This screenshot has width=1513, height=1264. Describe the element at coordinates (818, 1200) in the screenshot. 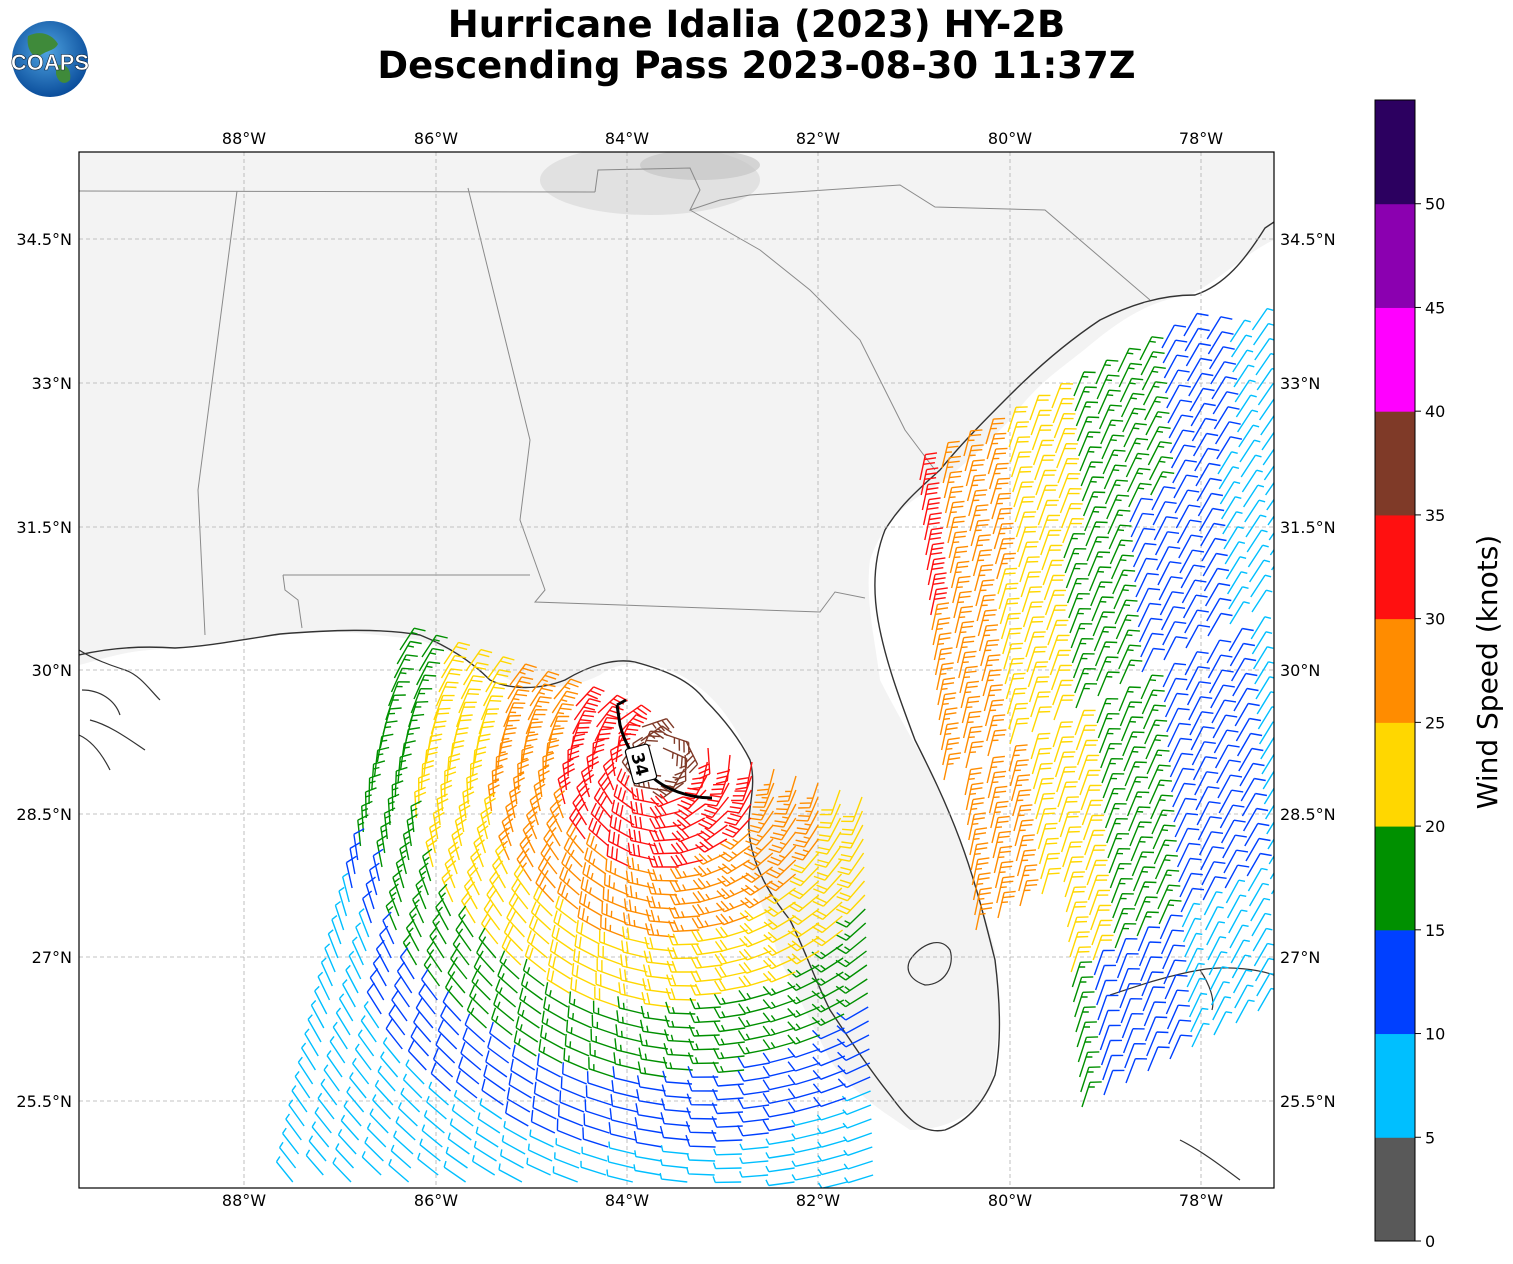

I see `lon-tick-bottom-82: 82°W` at that location.